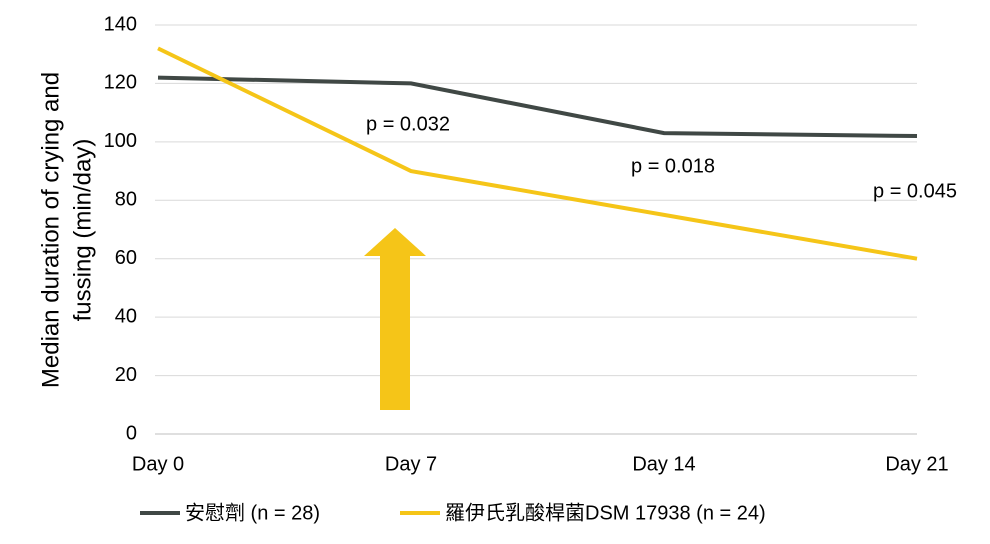  I want to click on y-tick-label: 0, so click(131, 433).